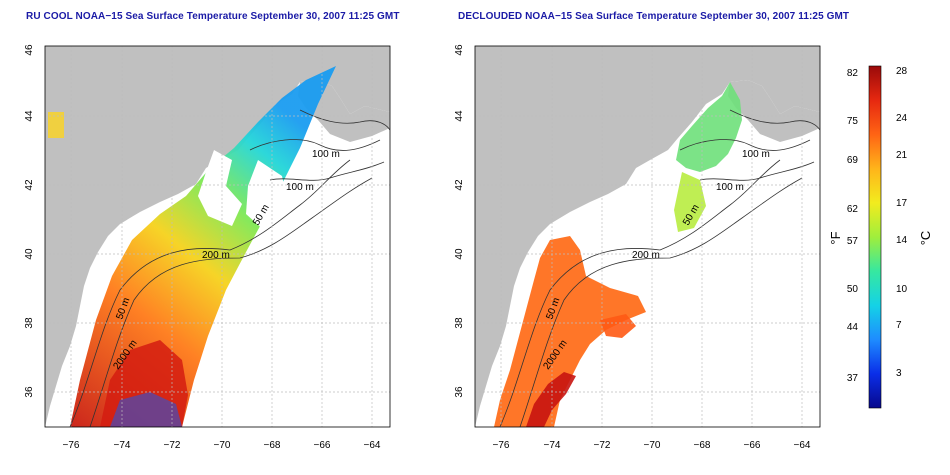 The height and width of the screenshot is (475, 950). Describe the element at coordinates (875, 237) in the screenshot. I see `colorbar-scale` at that location.